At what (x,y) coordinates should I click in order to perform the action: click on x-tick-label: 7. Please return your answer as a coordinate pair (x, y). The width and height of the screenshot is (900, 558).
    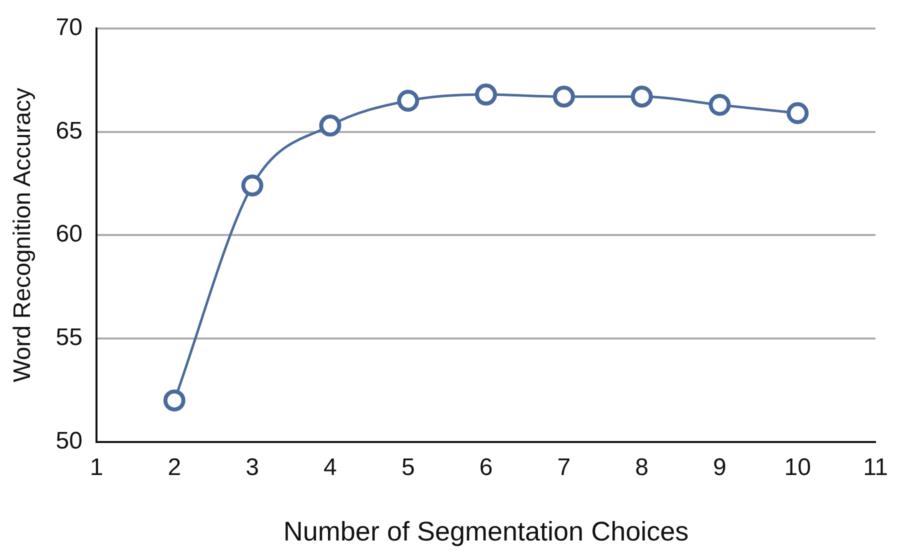
    Looking at the image, I should click on (564, 467).